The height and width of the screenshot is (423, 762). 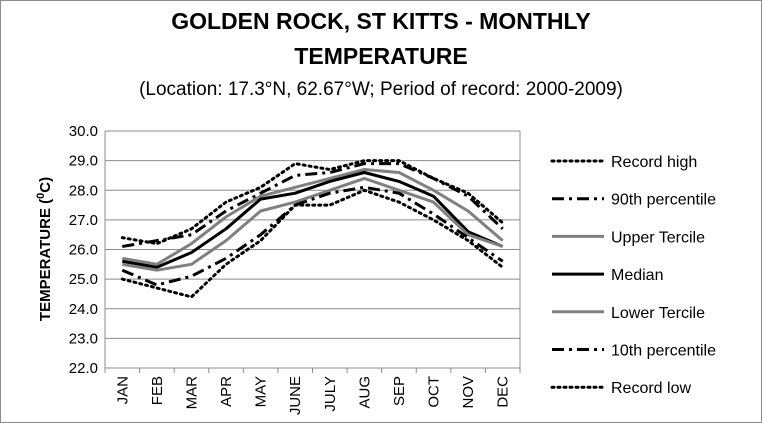 I want to click on y-tick-label: 28.0, so click(x=83, y=190).